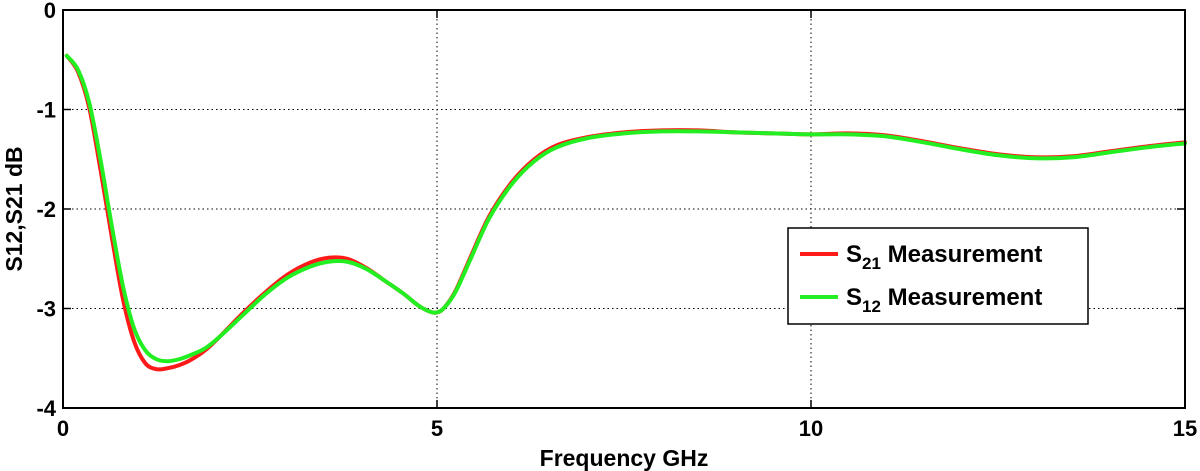  Describe the element at coordinates (624, 458) in the screenshot. I see `x-axis-title: Frequency GHz` at that location.